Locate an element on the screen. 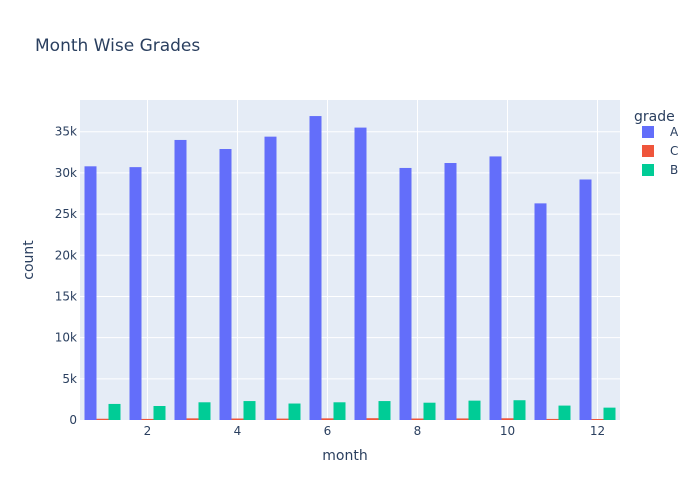 This screenshot has width=700, height=500. x-tick-label: 12 is located at coordinates (597, 431).